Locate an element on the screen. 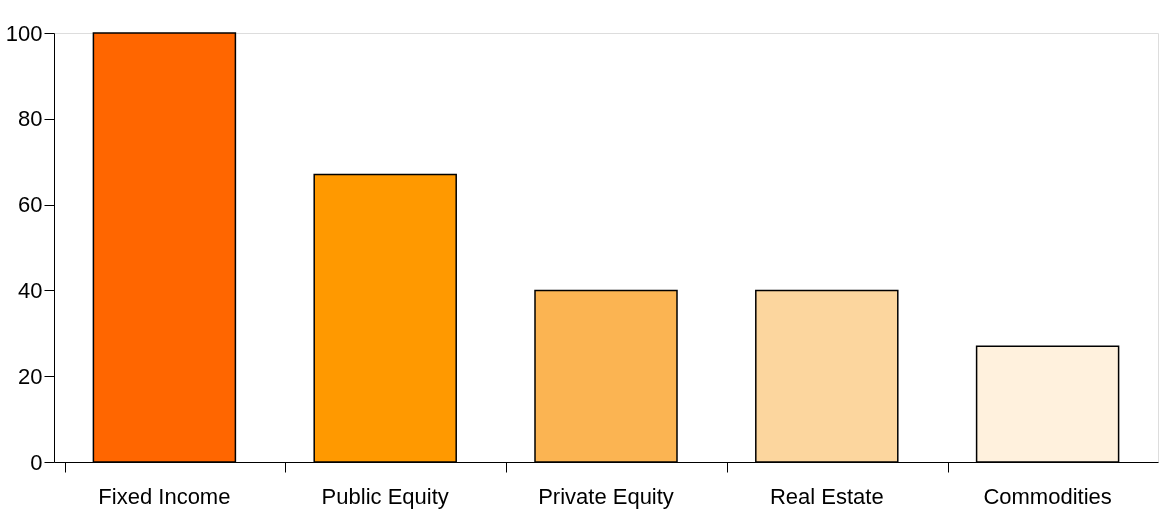 The height and width of the screenshot is (515, 1163). y-tick-label: 0 is located at coordinates (36, 462).